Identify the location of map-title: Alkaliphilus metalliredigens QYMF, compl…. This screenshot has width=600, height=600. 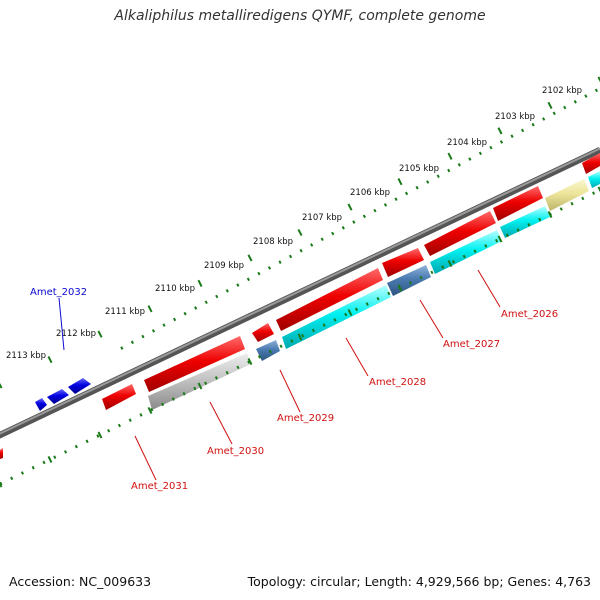
(300, 16).